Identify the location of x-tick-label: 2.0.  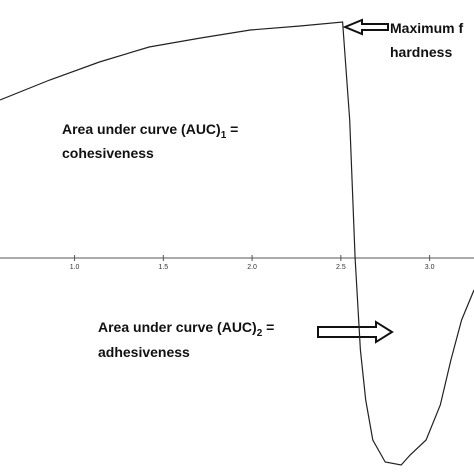
(252, 267).